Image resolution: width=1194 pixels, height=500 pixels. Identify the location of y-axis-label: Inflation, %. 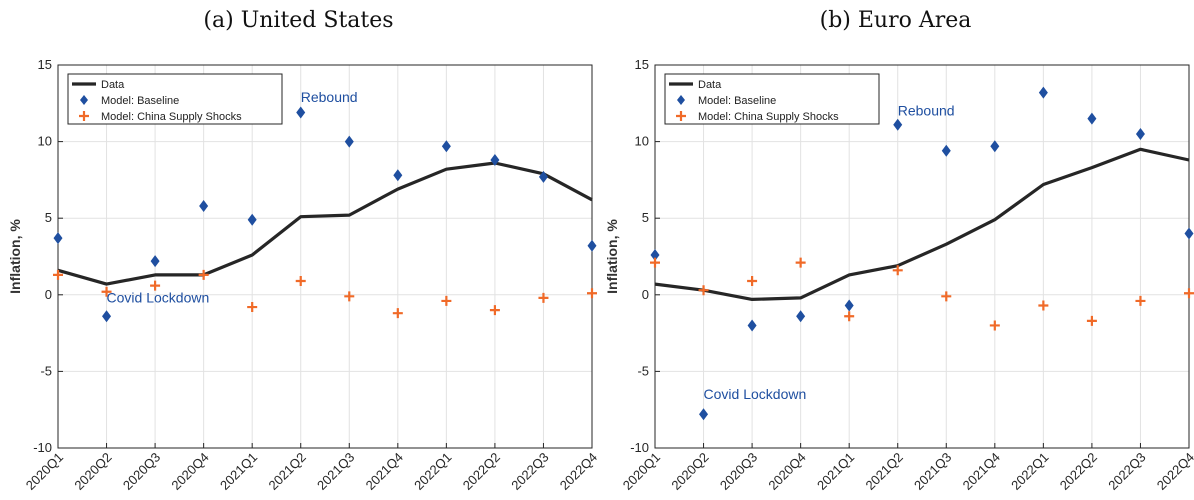
(15, 256).